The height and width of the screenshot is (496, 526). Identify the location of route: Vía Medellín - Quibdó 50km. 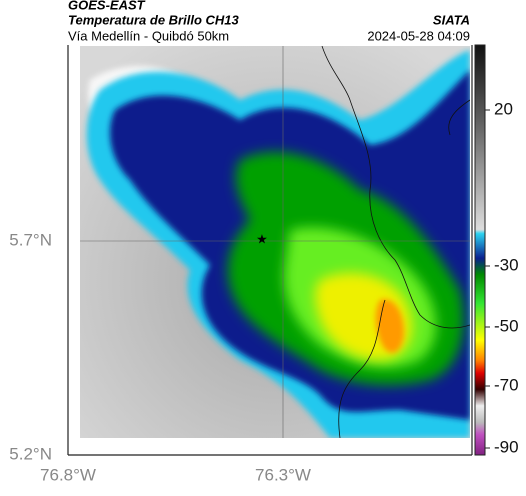
(148, 35).